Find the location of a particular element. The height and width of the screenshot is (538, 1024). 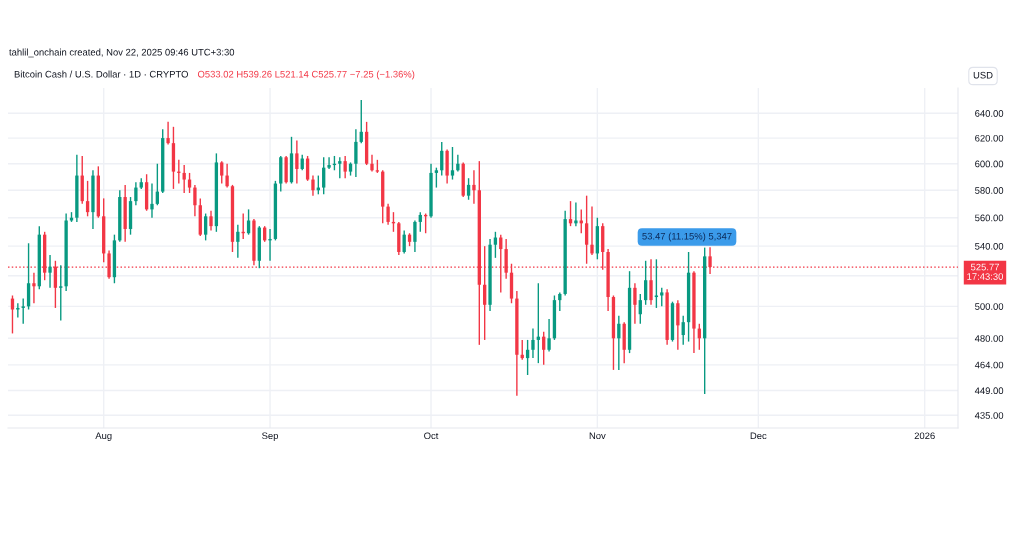

ref-line-label: 525.77 17:43:30 is located at coordinates (985, 271).